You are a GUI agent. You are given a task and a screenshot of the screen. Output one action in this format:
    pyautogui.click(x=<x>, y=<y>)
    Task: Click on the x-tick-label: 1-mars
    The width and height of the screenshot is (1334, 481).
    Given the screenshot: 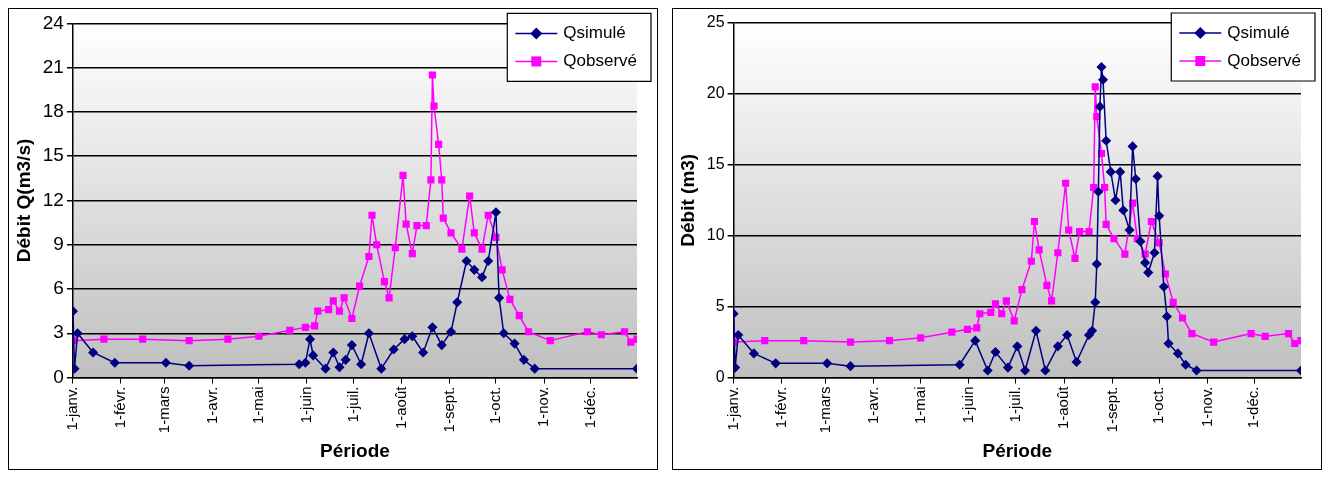 What is the action you would take?
    pyautogui.click(x=824, y=410)
    